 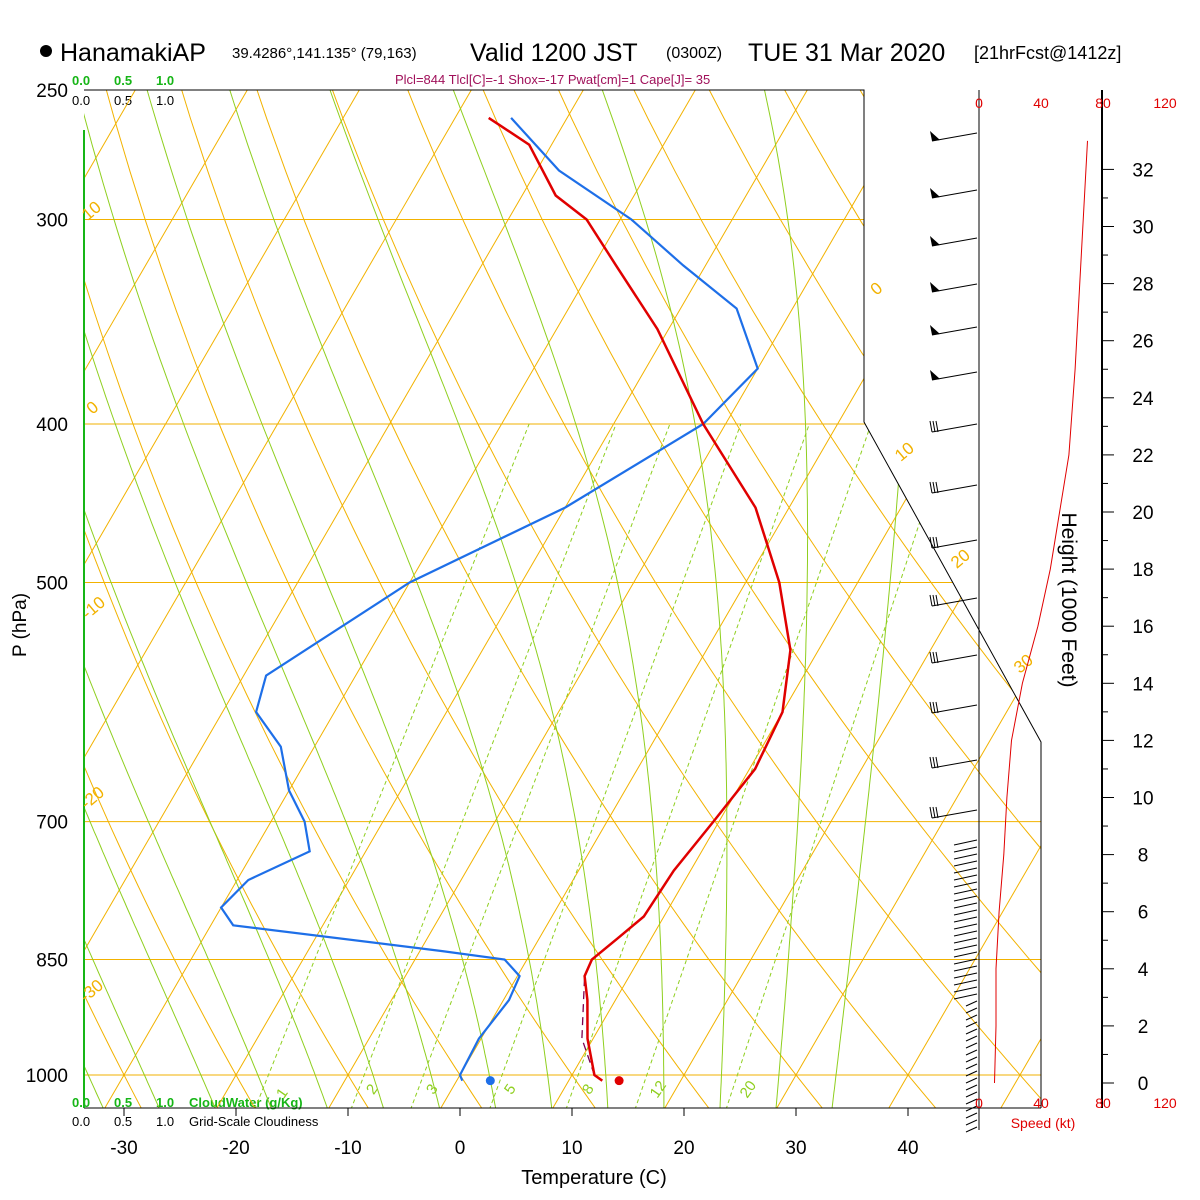 I want to click on height-tick-label: 24, so click(x=1143, y=399).